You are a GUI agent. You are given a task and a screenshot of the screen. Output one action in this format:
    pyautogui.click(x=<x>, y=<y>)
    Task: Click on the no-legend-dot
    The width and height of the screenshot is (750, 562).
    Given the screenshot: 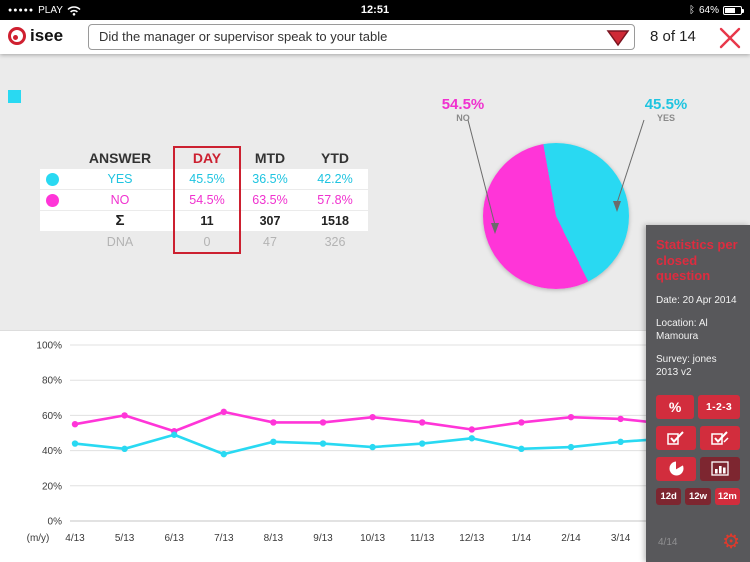 What is the action you would take?
    pyautogui.click(x=52, y=200)
    